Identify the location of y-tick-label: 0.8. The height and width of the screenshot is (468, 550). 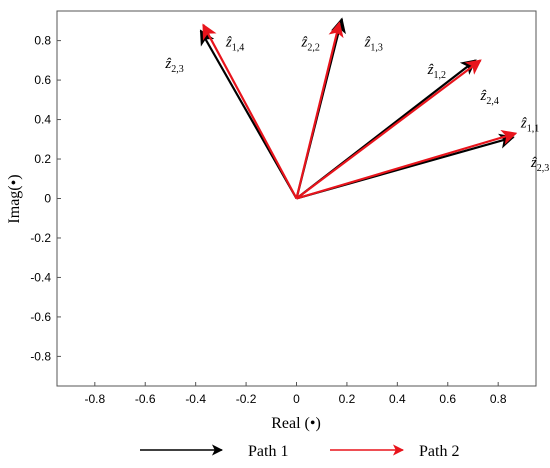
(42, 41).